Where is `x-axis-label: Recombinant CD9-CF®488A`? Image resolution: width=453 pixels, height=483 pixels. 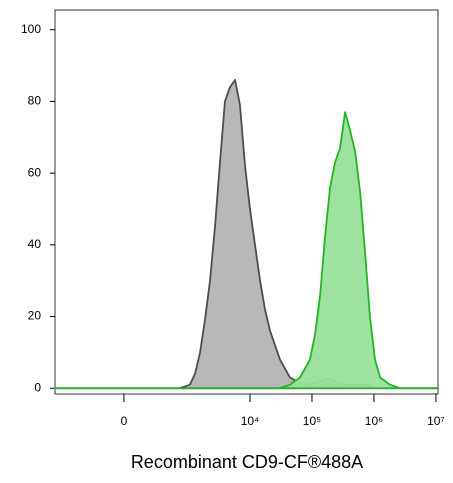
x-axis-label: Recombinant CD9-CF®488A is located at coordinates (247, 462).